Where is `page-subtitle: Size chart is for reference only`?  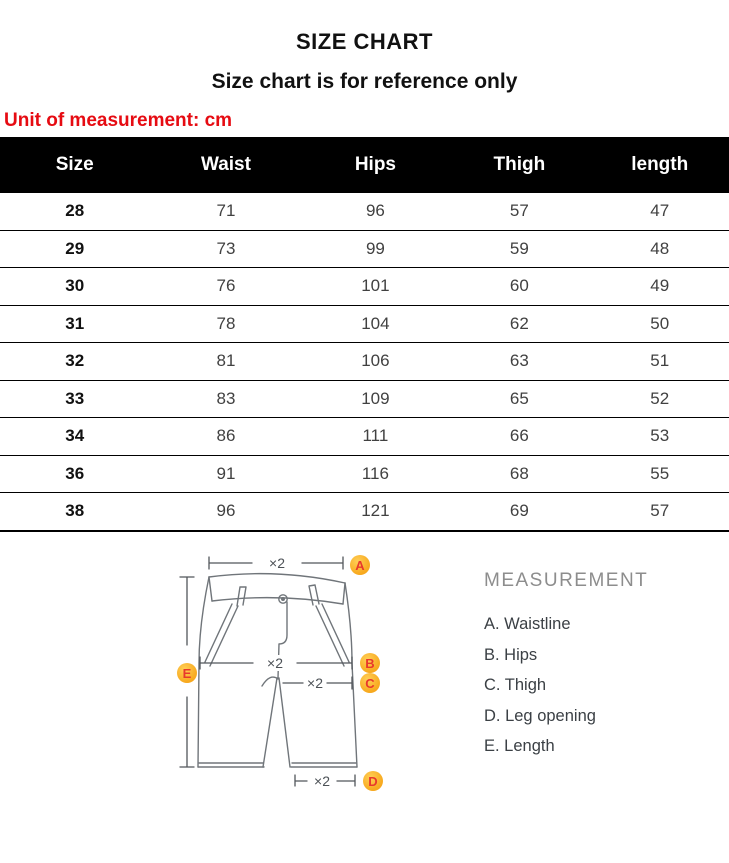
page-subtitle: Size chart is for reference only is located at coordinates (364, 81).